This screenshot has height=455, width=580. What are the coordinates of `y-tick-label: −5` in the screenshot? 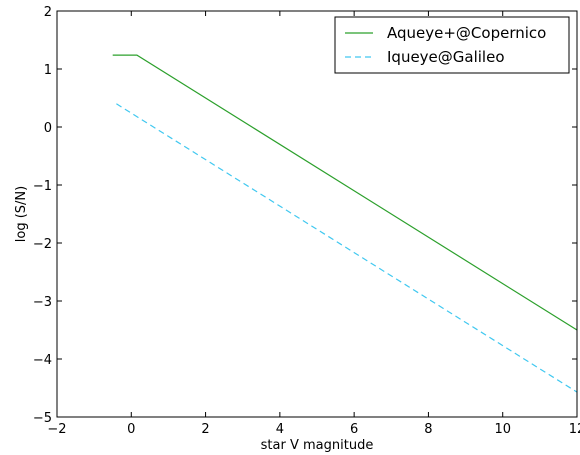 It's located at (42, 418).